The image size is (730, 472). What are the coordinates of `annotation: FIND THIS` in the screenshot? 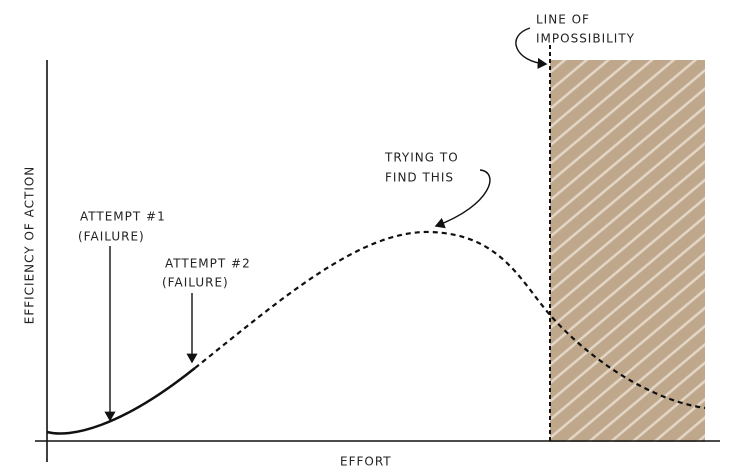 It's located at (419, 178).